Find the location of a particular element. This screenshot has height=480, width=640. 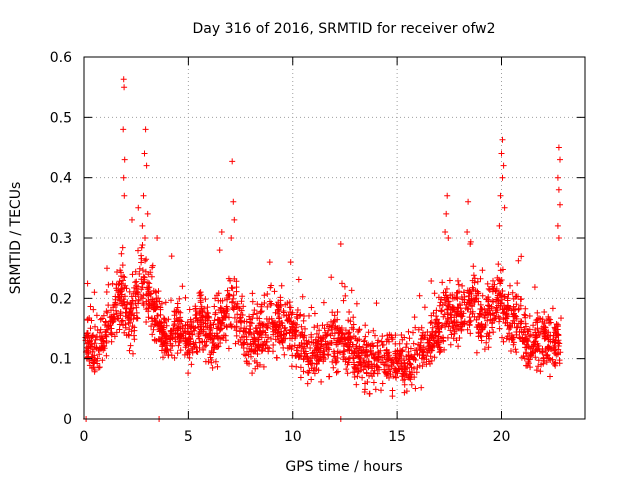

y-tick-label: 0.4 is located at coordinates (61, 179).